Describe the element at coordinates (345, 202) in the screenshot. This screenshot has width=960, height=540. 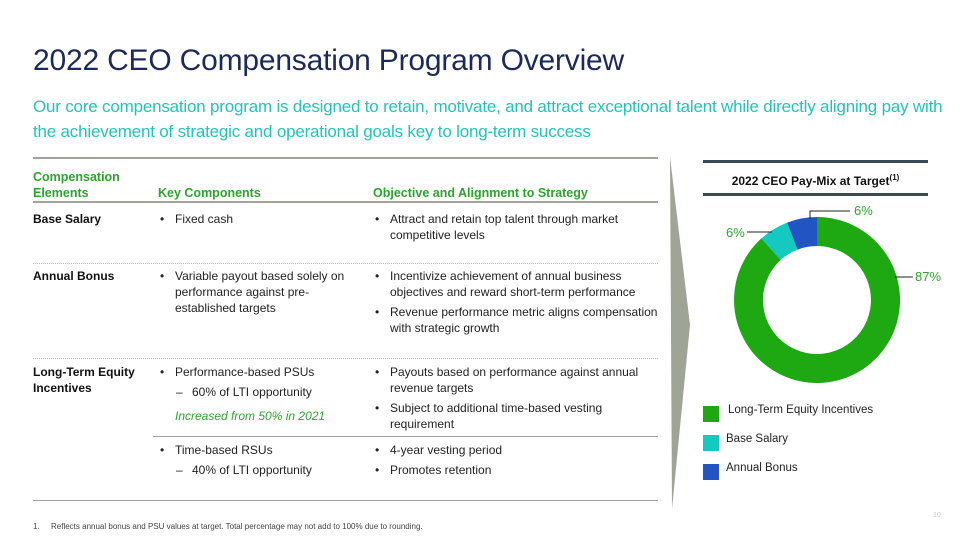
I see `header-rule` at that location.